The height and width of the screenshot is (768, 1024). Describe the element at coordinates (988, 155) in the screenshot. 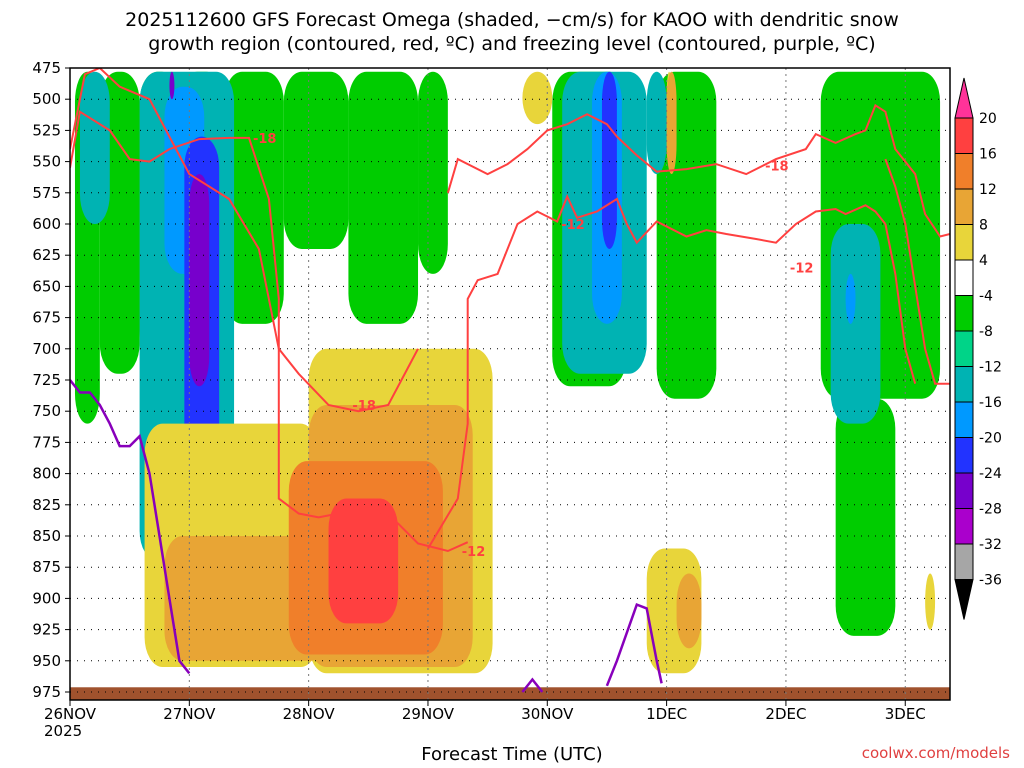

I see `colorbar-tick-label: 16` at that location.